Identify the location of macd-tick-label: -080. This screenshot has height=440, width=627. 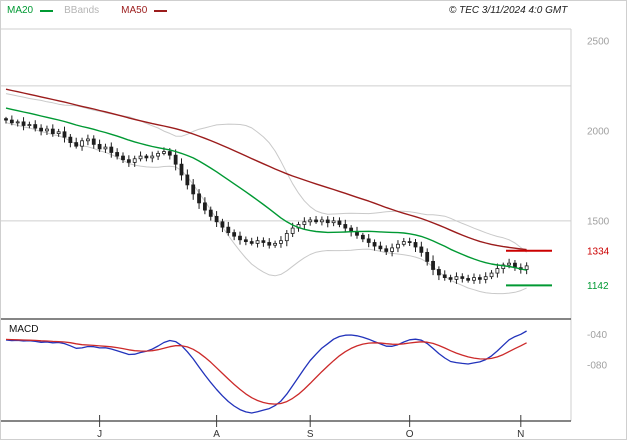
(597, 366).